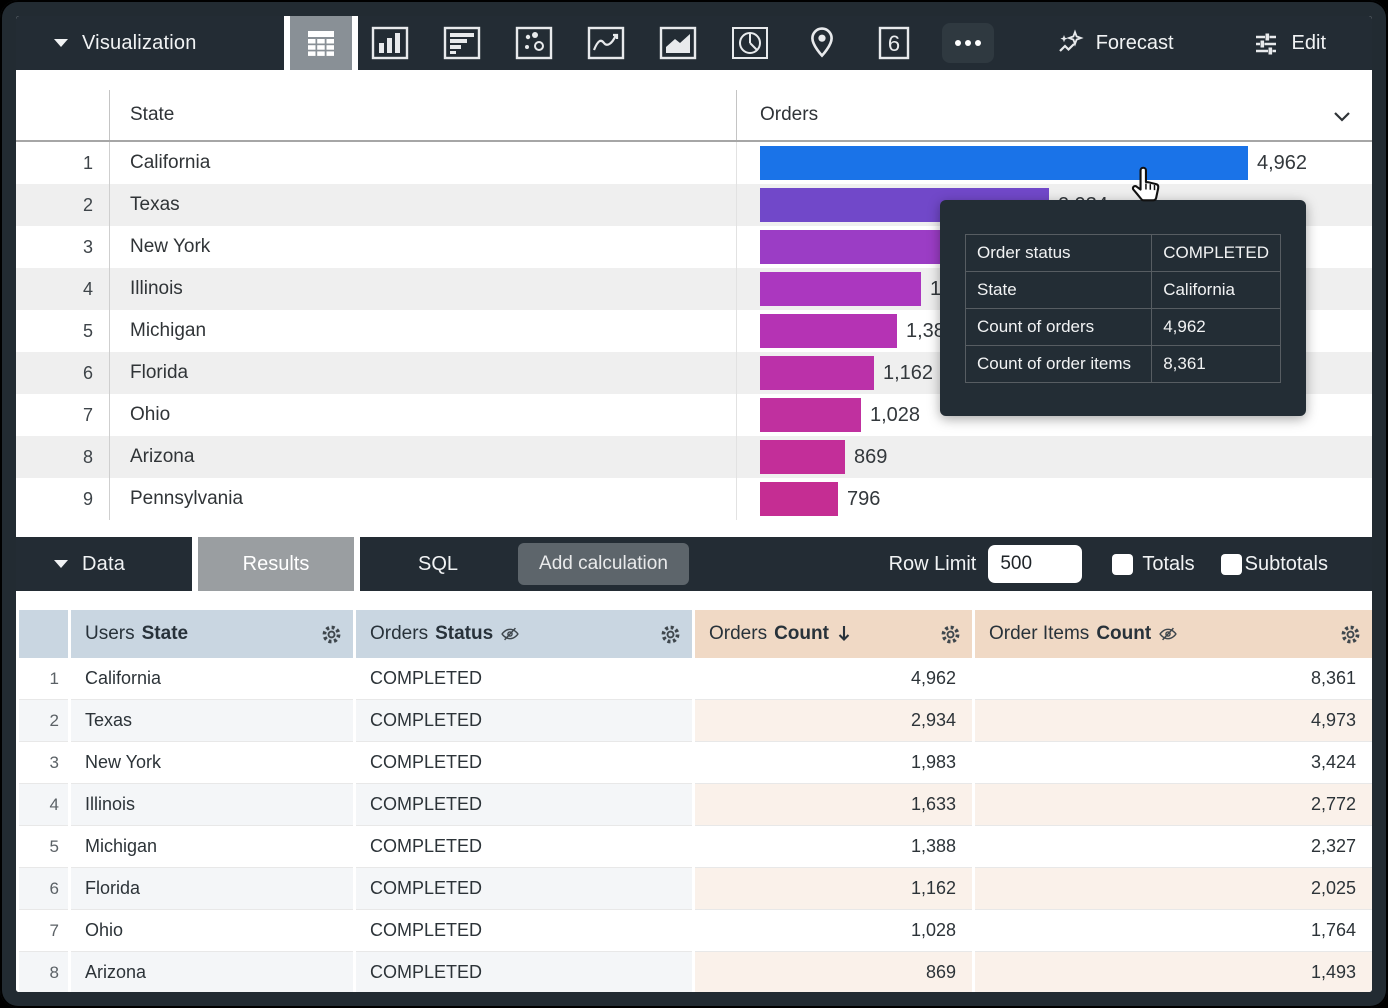 This screenshot has width=1388, height=1008. I want to click on forecast-label: Forecast, so click(1134, 42).